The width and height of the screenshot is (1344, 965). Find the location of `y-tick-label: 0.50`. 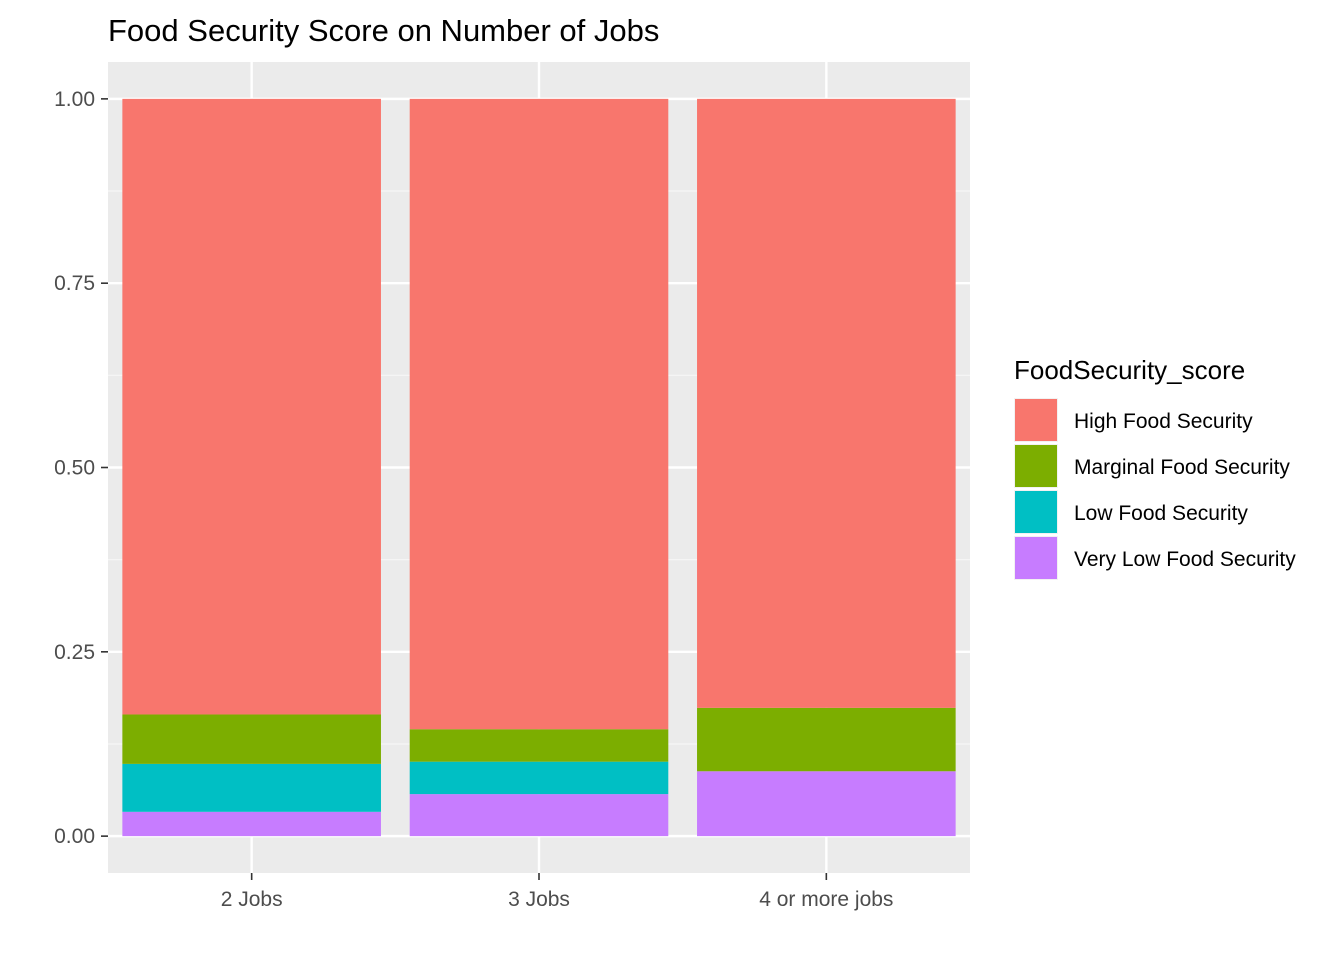

y-tick-label: 0.50 is located at coordinates (74, 468).